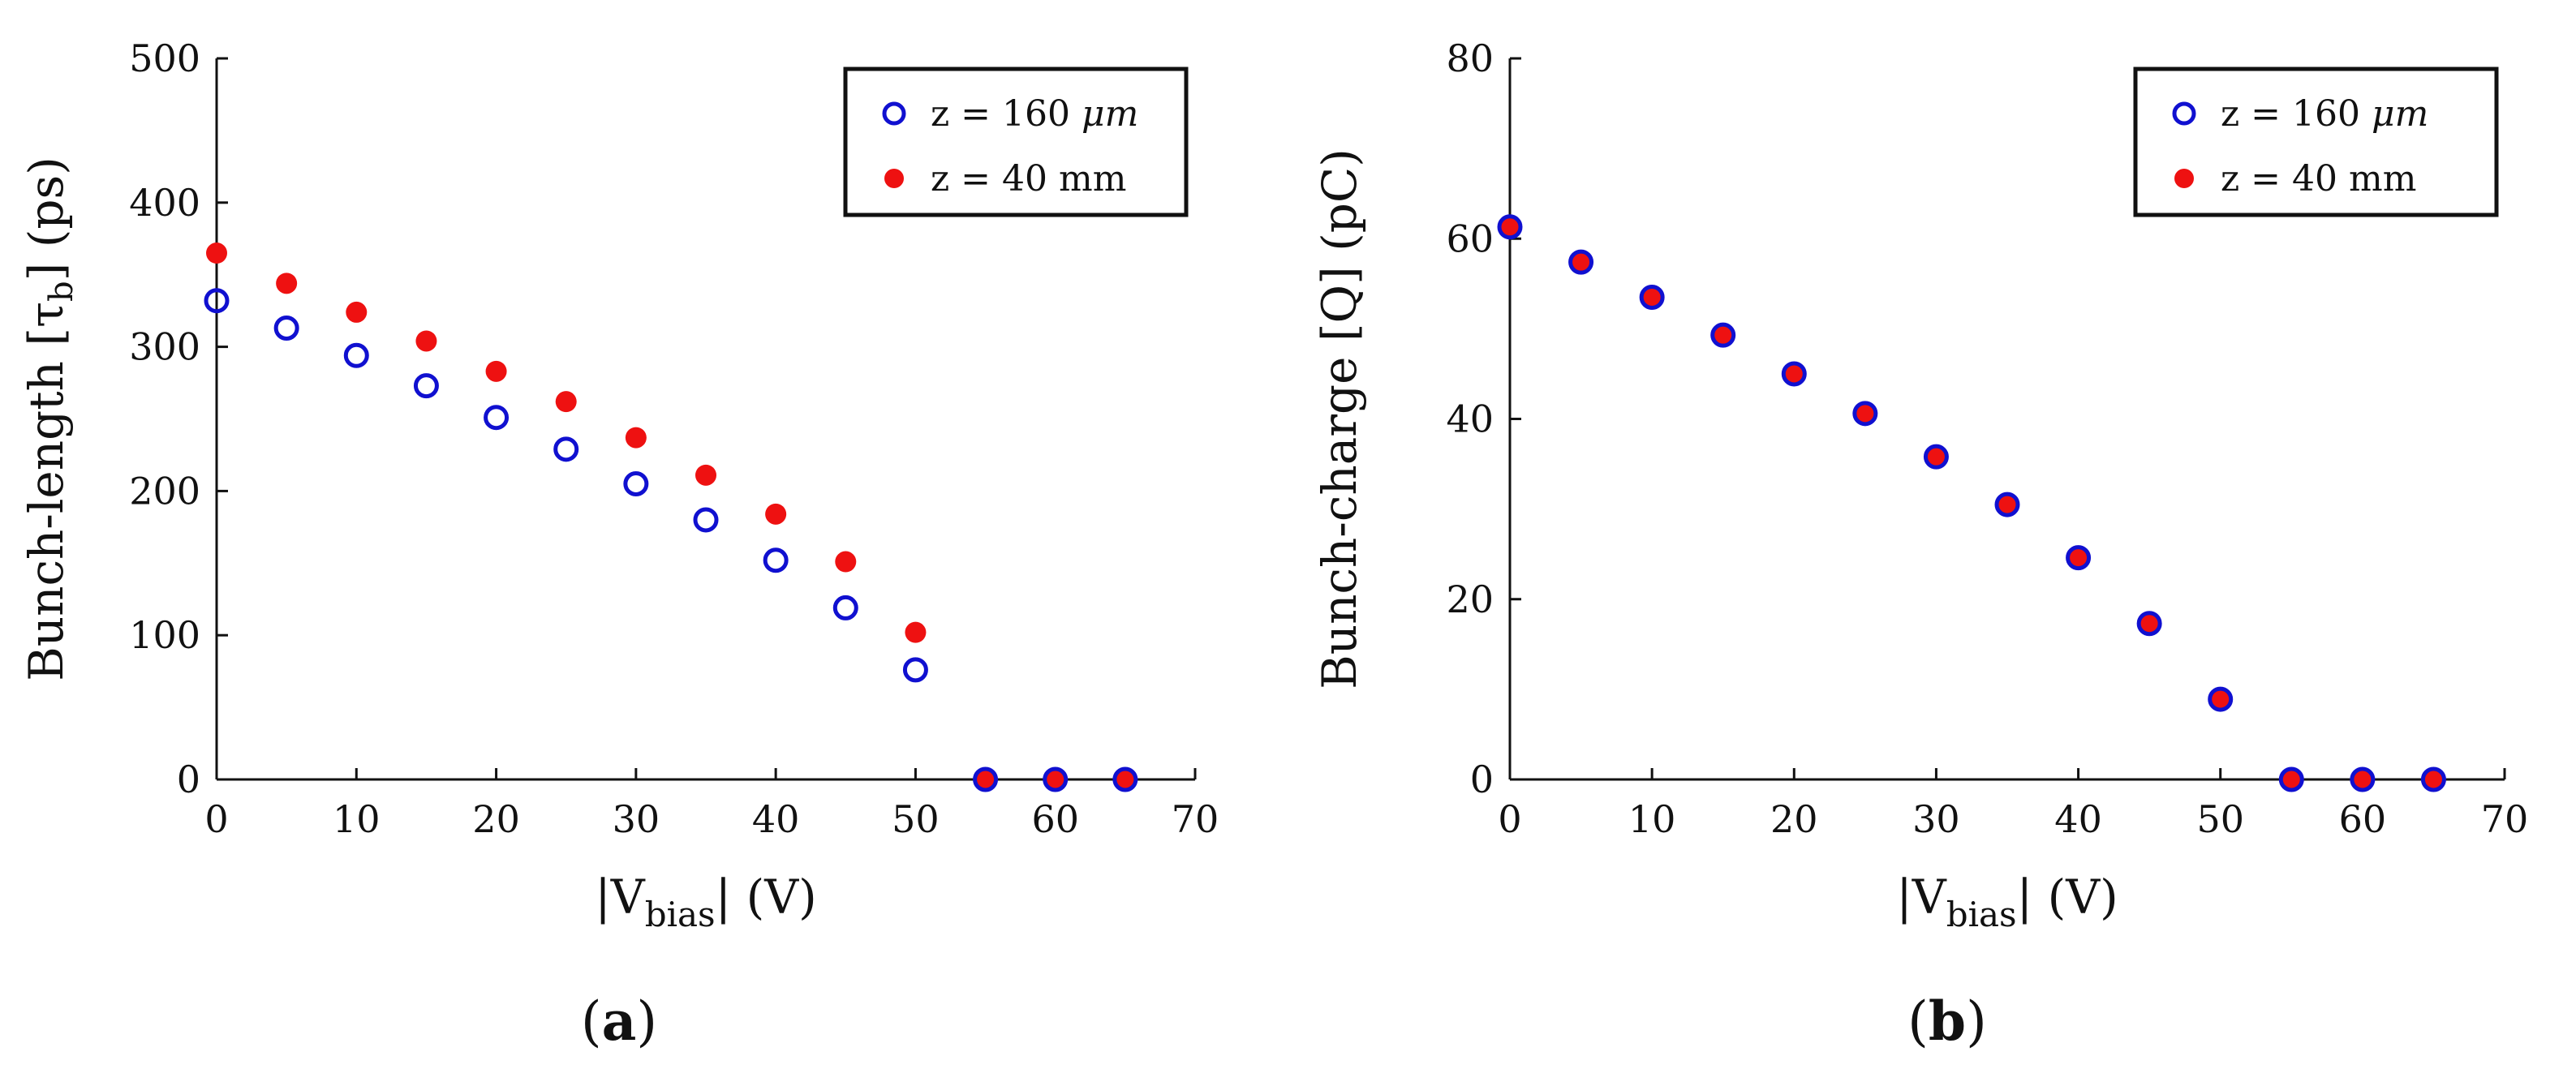 The width and height of the screenshot is (2576, 1069). I want to click on legend: z = 160 μm z = 40 mm, so click(2316, 142).